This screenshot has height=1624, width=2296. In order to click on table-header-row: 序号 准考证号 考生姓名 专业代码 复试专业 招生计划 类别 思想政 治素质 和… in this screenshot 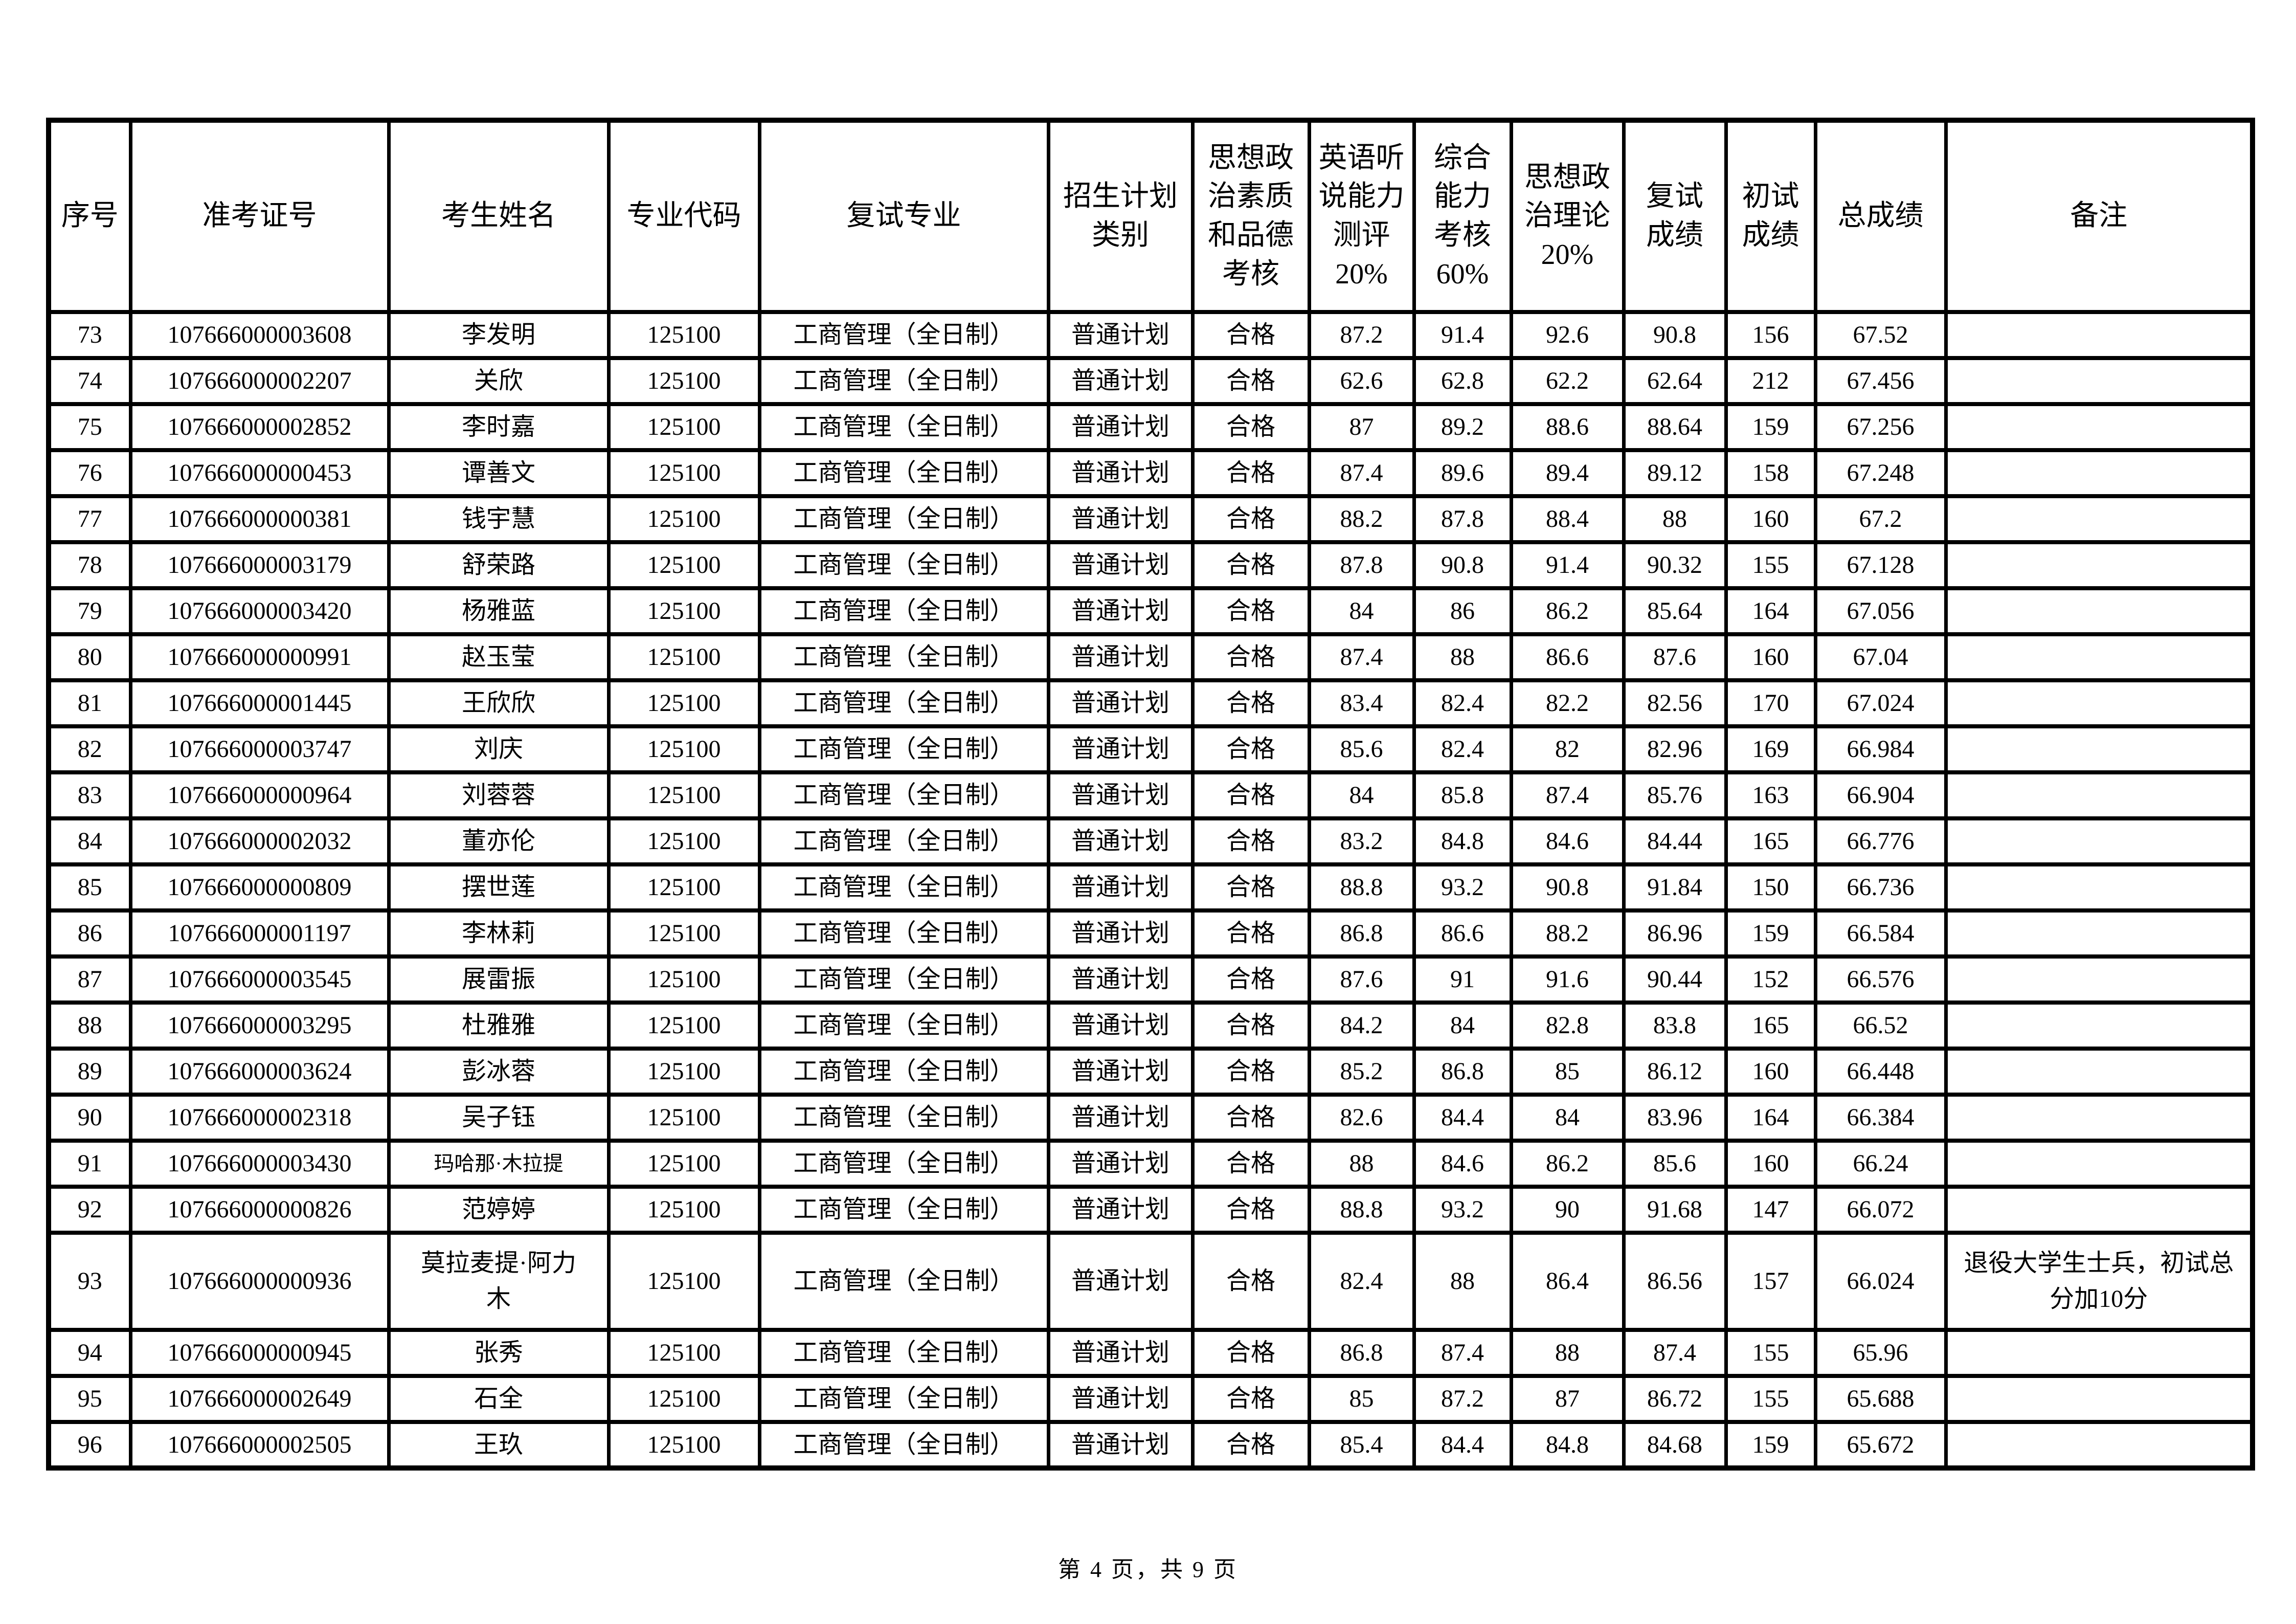, I will do `click(1151, 216)`.